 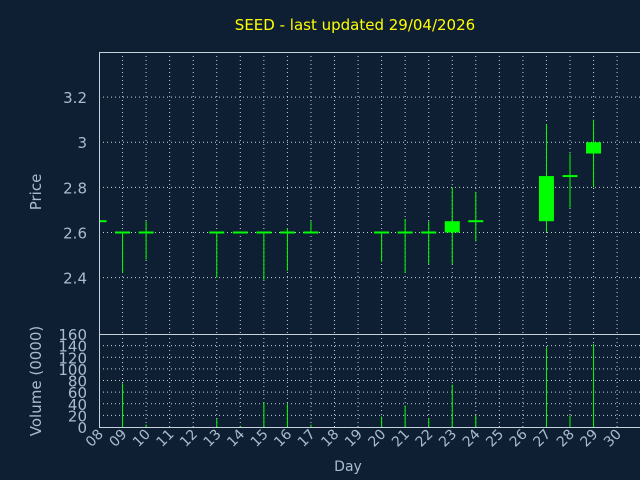 I want to click on chart-title: SEED - last updated 29/04/2026, so click(x=355, y=25).